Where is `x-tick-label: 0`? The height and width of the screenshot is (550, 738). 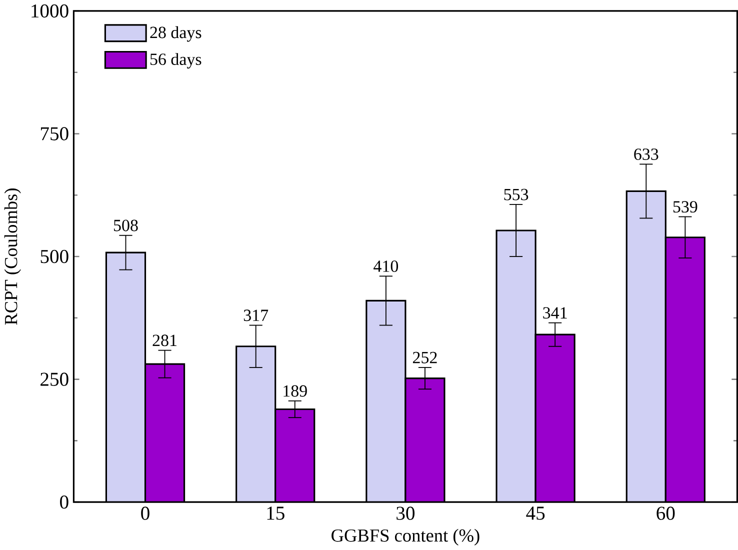
x-tick-label: 0 is located at coordinates (145, 513).